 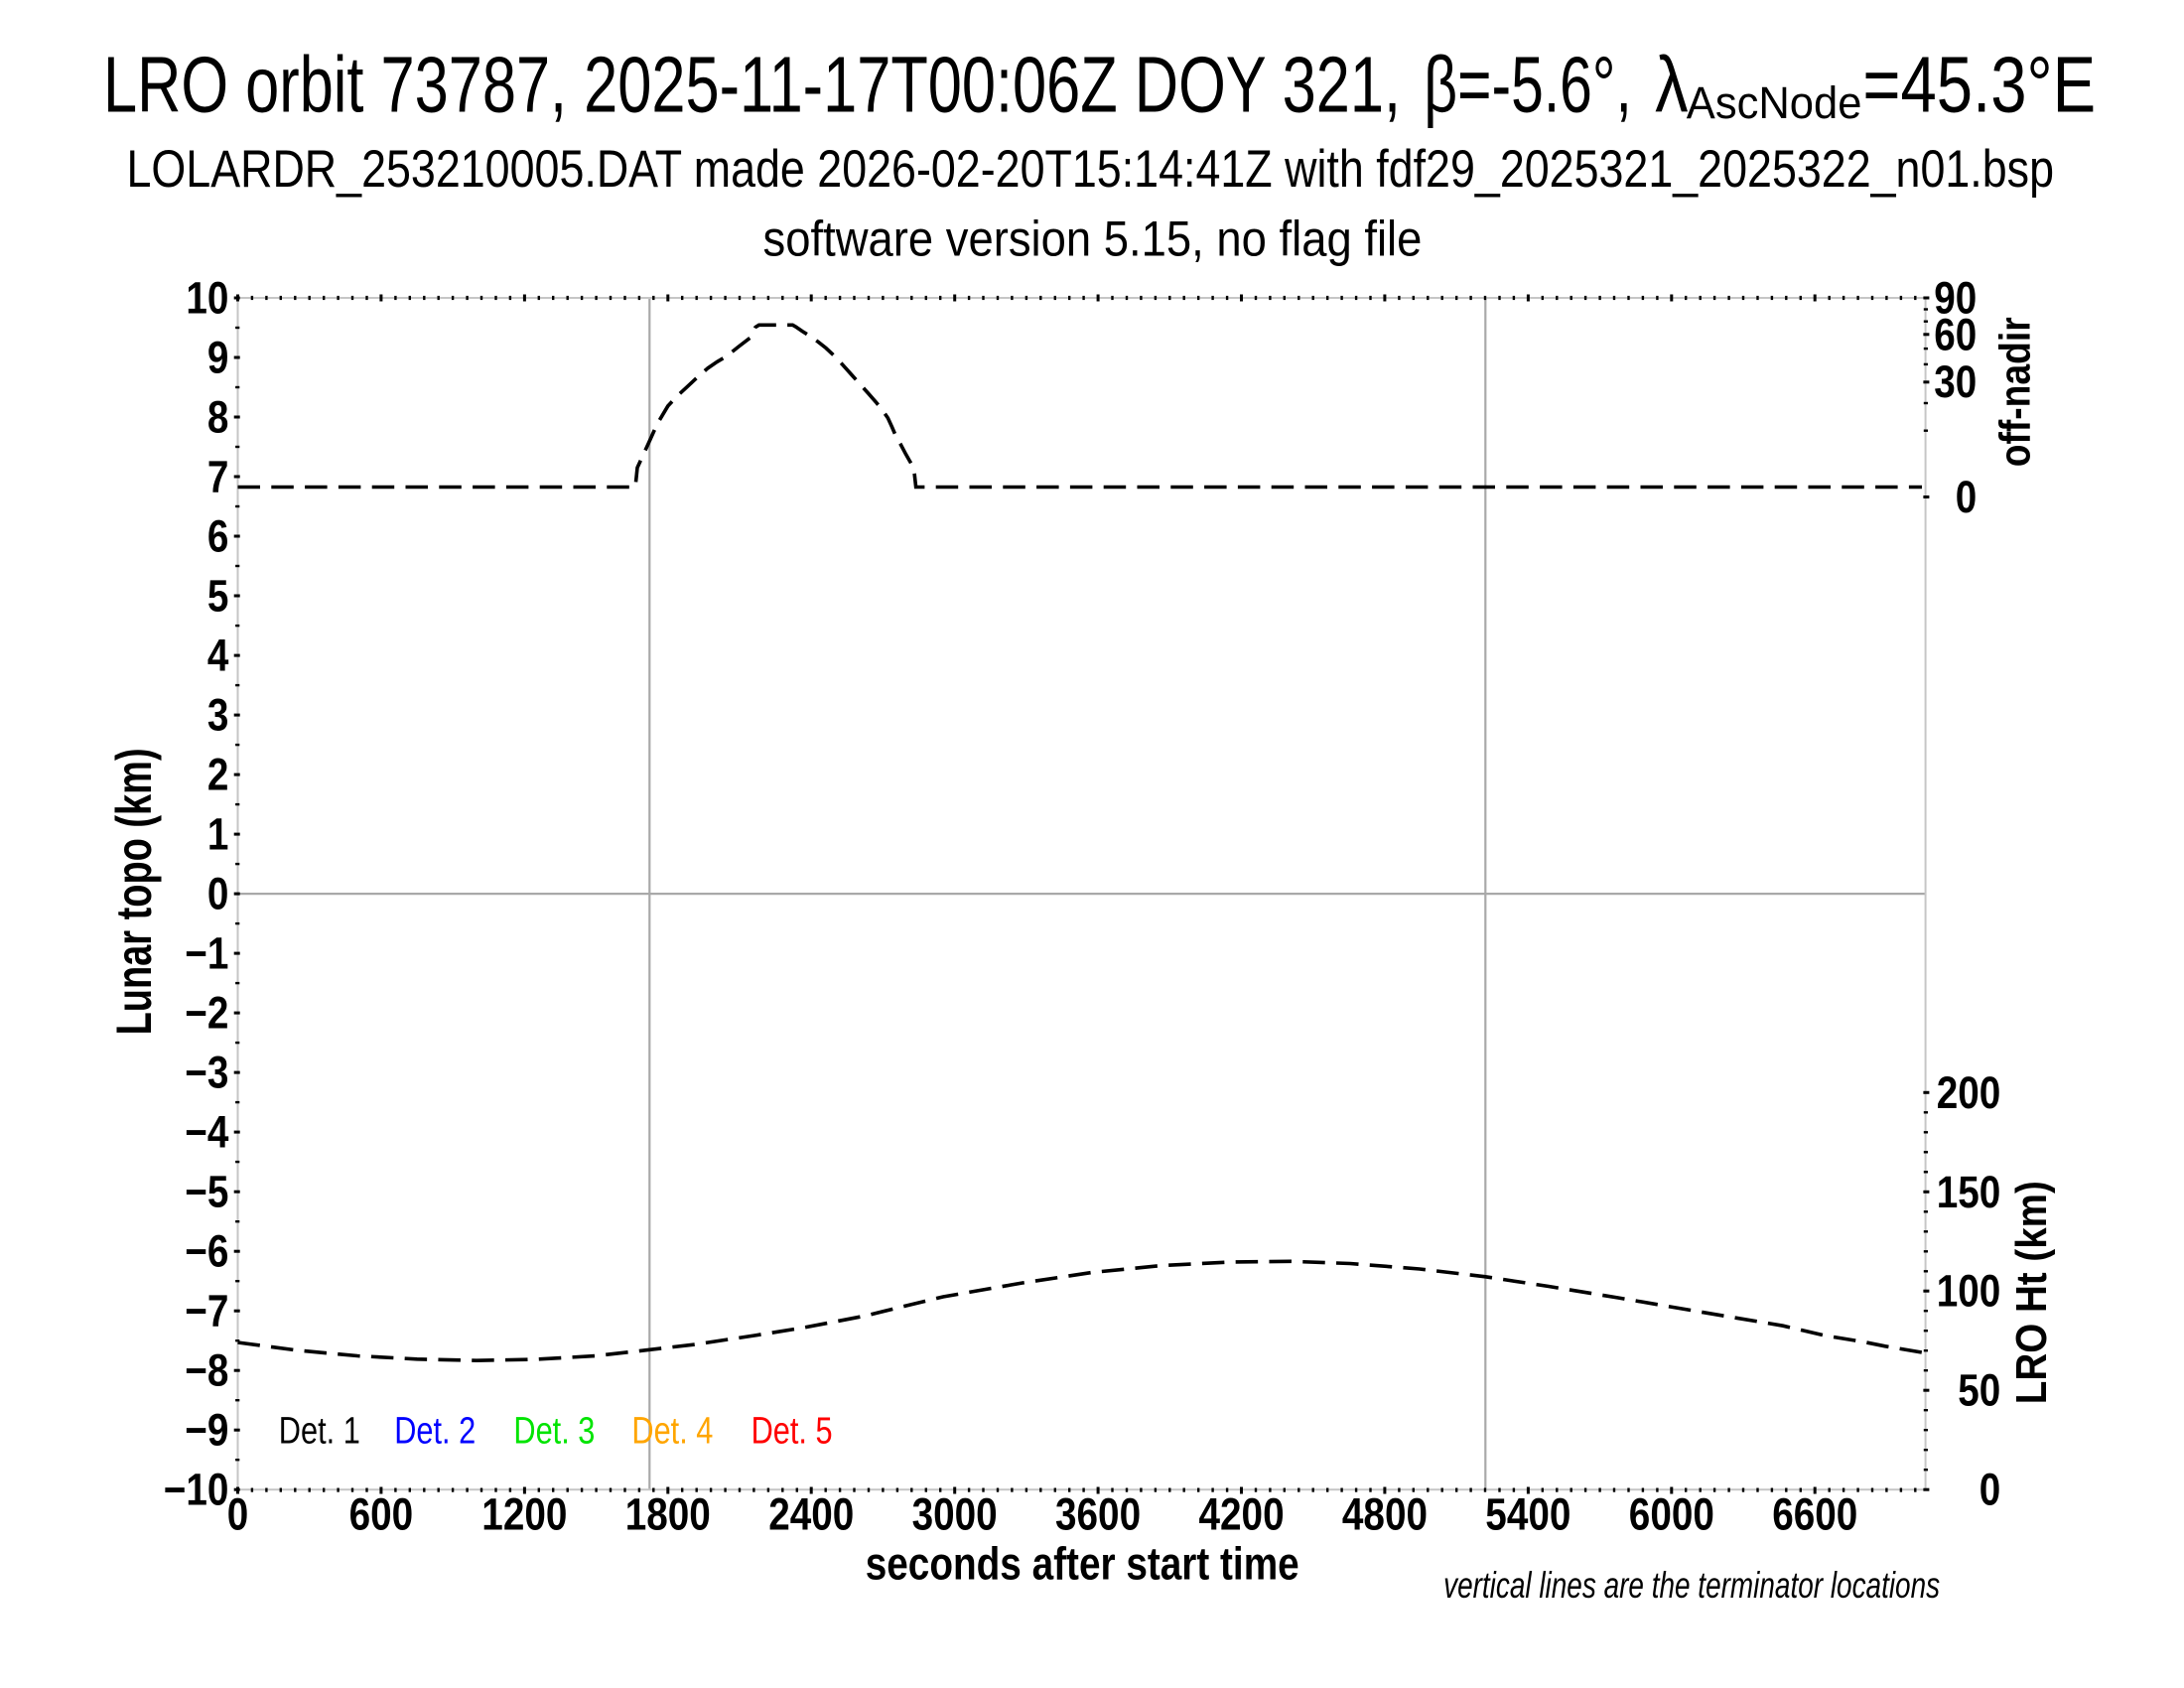 I want to click on svg-text: λ, so click(x=1672, y=85).